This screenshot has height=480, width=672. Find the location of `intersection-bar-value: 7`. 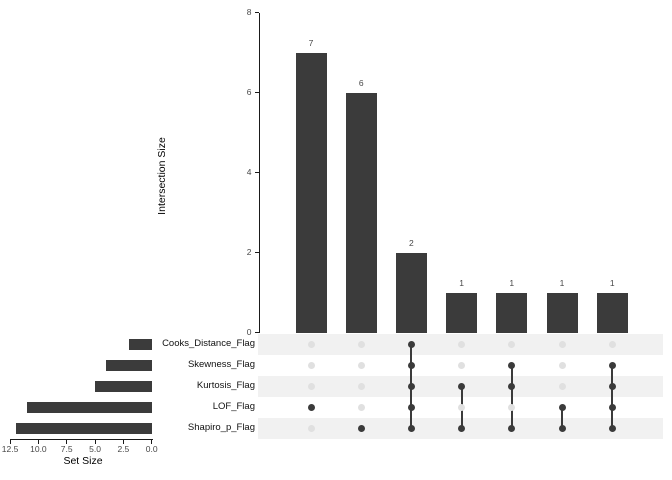

intersection-bar-value: 7 is located at coordinates (311, 43).